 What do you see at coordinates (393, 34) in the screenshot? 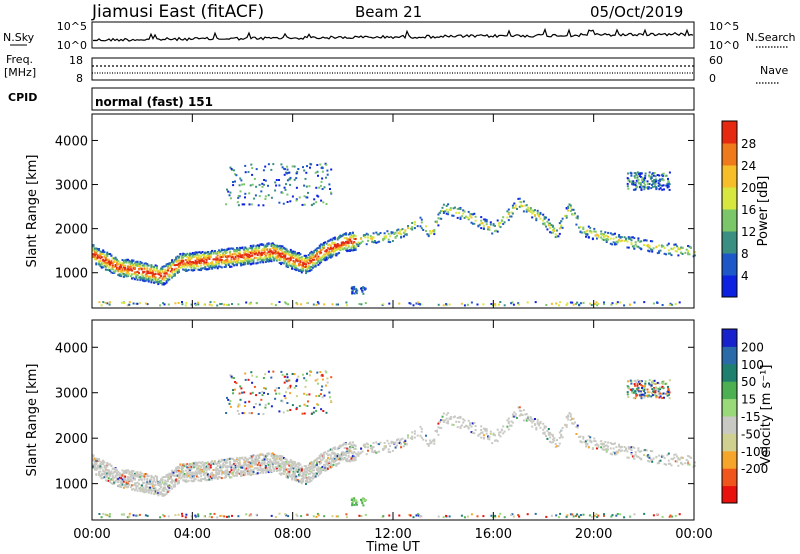
I see `nsky-noise-trace` at bounding box center [393, 34].